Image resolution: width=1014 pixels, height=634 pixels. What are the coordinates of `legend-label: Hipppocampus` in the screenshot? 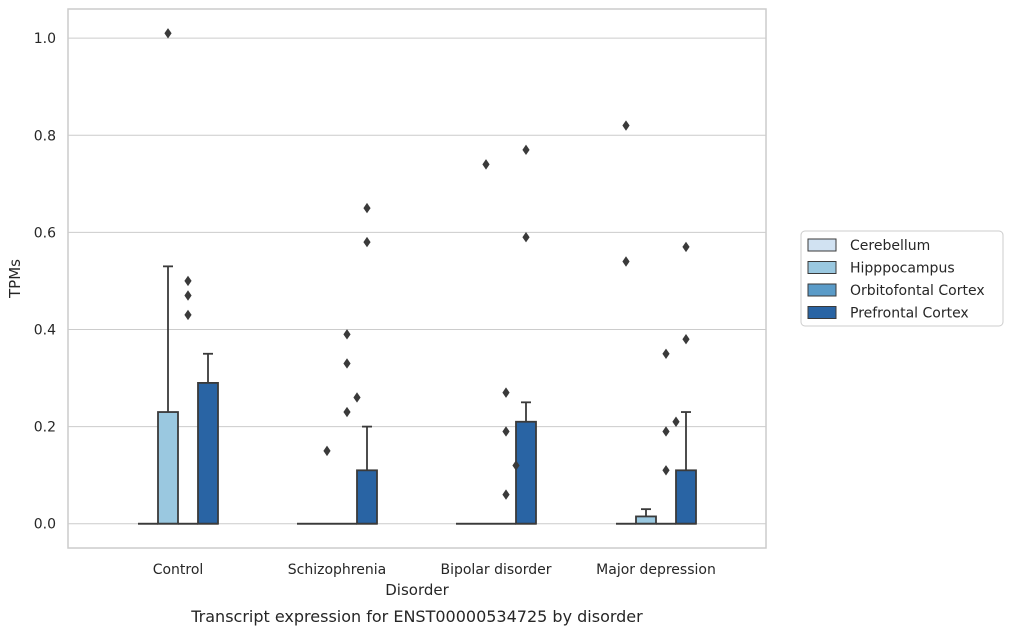 It's located at (902, 269).